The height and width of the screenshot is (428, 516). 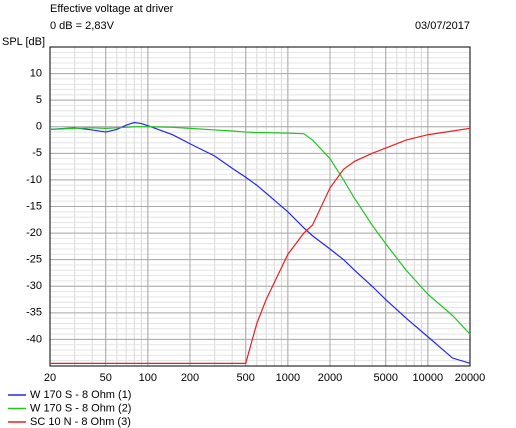 What do you see at coordinates (34, 313) in the screenshot?
I see `y-tick-label: -35` at bounding box center [34, 313].